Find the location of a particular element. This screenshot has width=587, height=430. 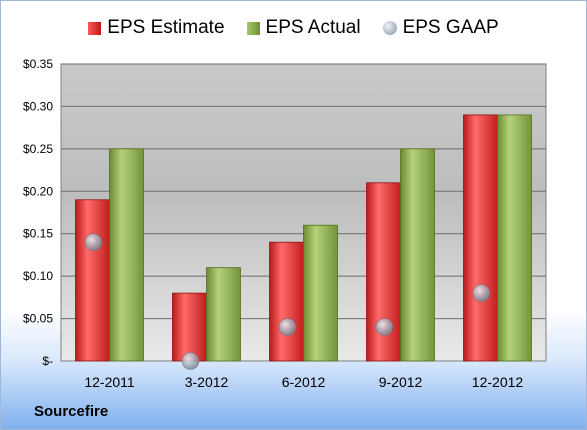

y-axis-ticks: $- $0.05 $0.10 $0.15 $0.20 $0.25 $0.30 $0.35 is located at coordinates (38, 212).